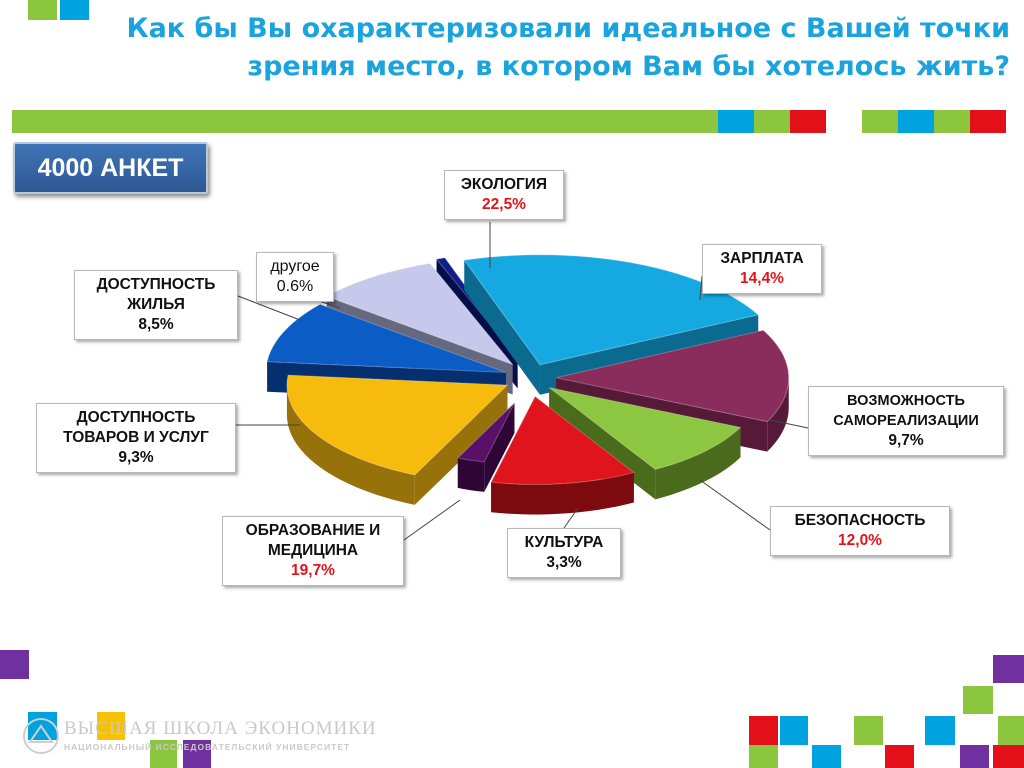 The height and width of the screenshot is (768, 1024). I want to click on data-label-category: ДОСТУПНОСТЬ ЖИЛЬЯ, so click(156, 294).